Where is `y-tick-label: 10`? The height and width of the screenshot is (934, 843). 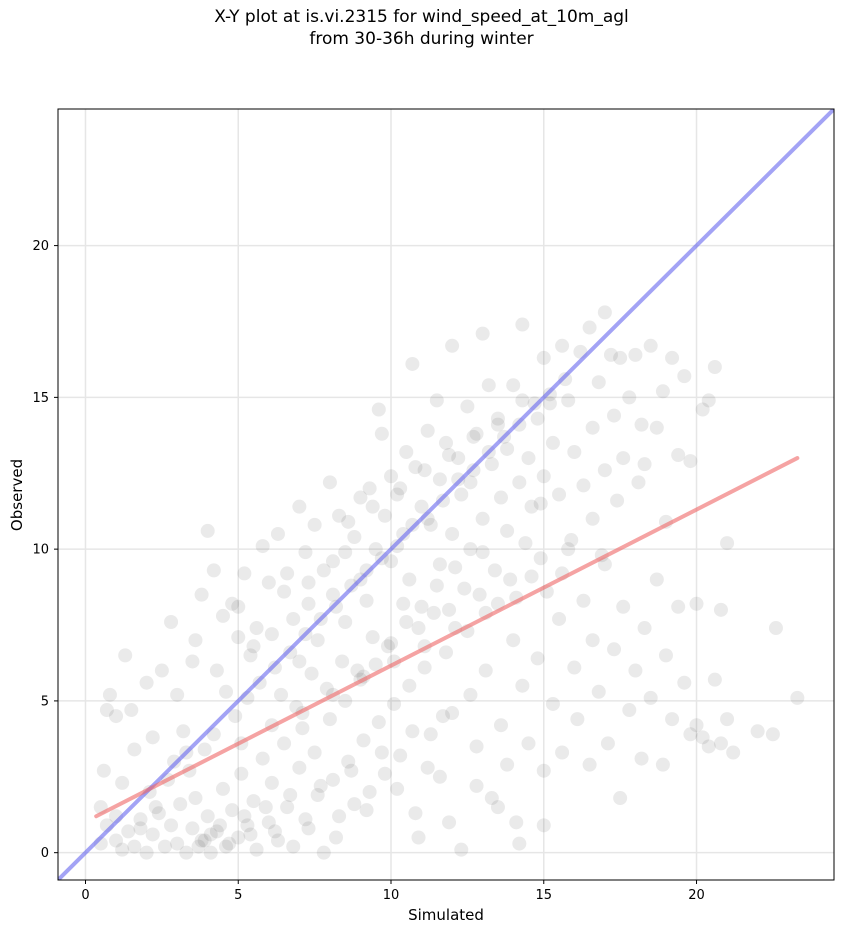
y-tick-label: 10 is located at coordinates (40, 550).